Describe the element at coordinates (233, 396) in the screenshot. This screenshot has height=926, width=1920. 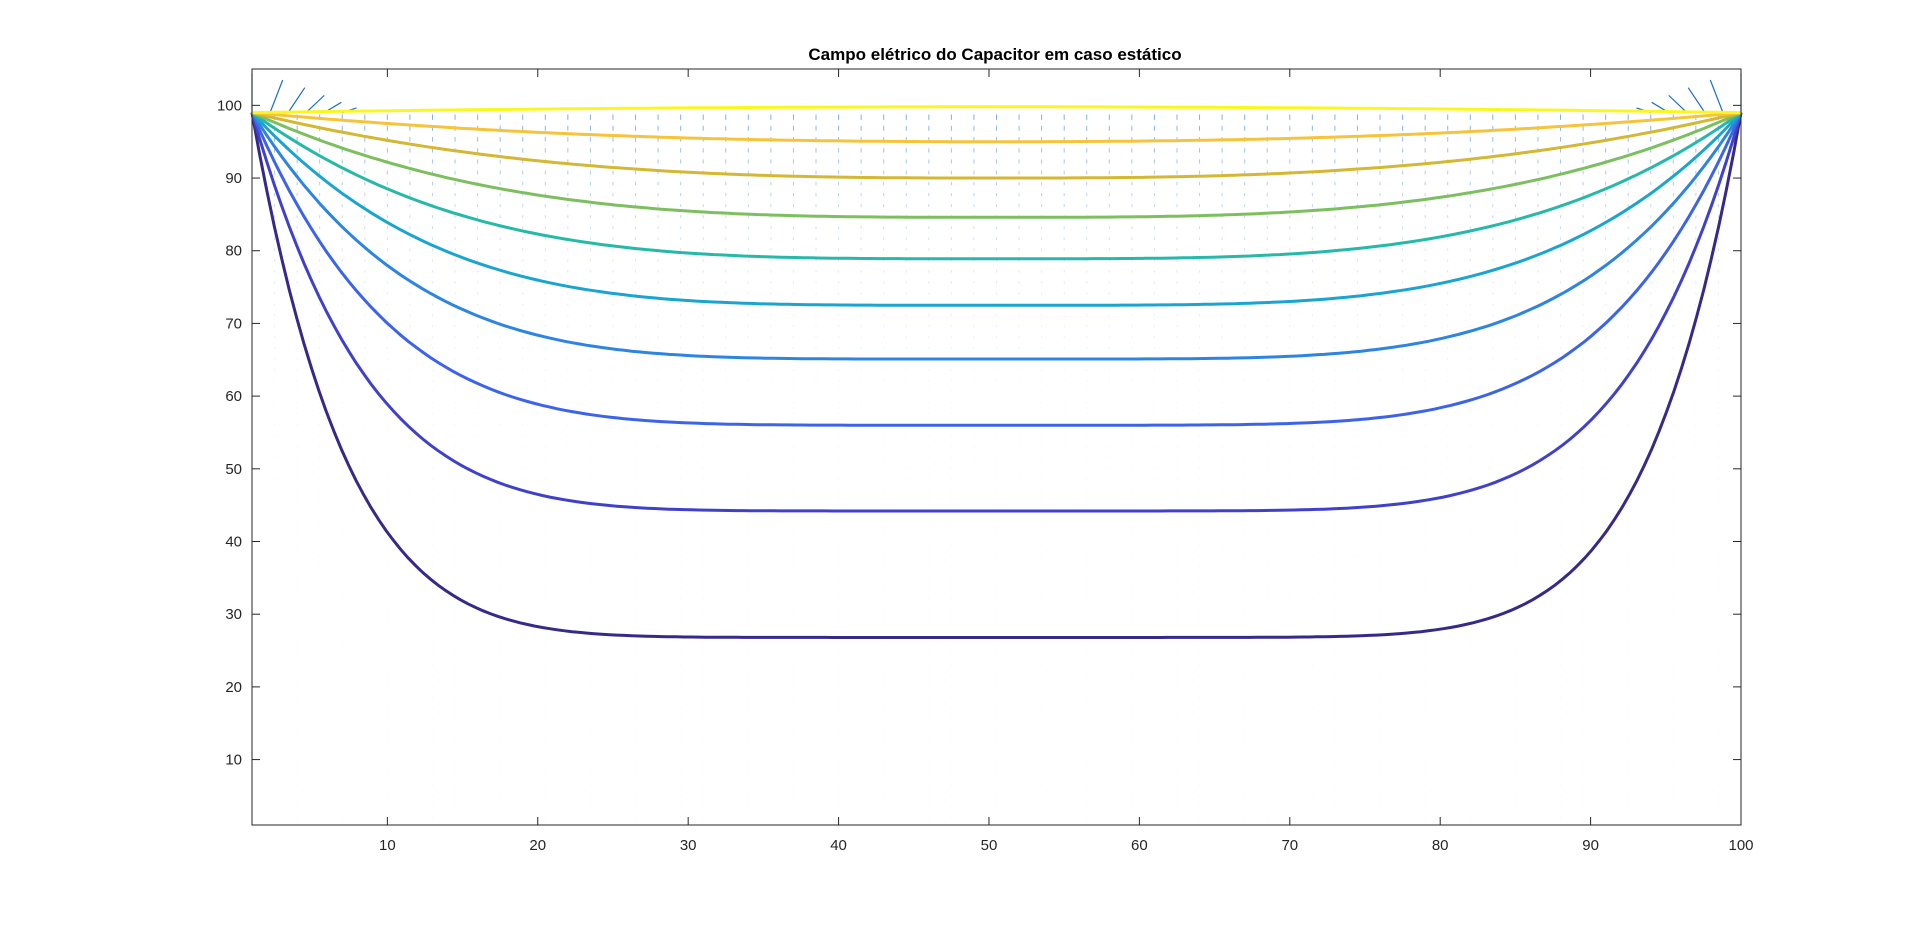
I see `y-tick-label: 60` at that location.